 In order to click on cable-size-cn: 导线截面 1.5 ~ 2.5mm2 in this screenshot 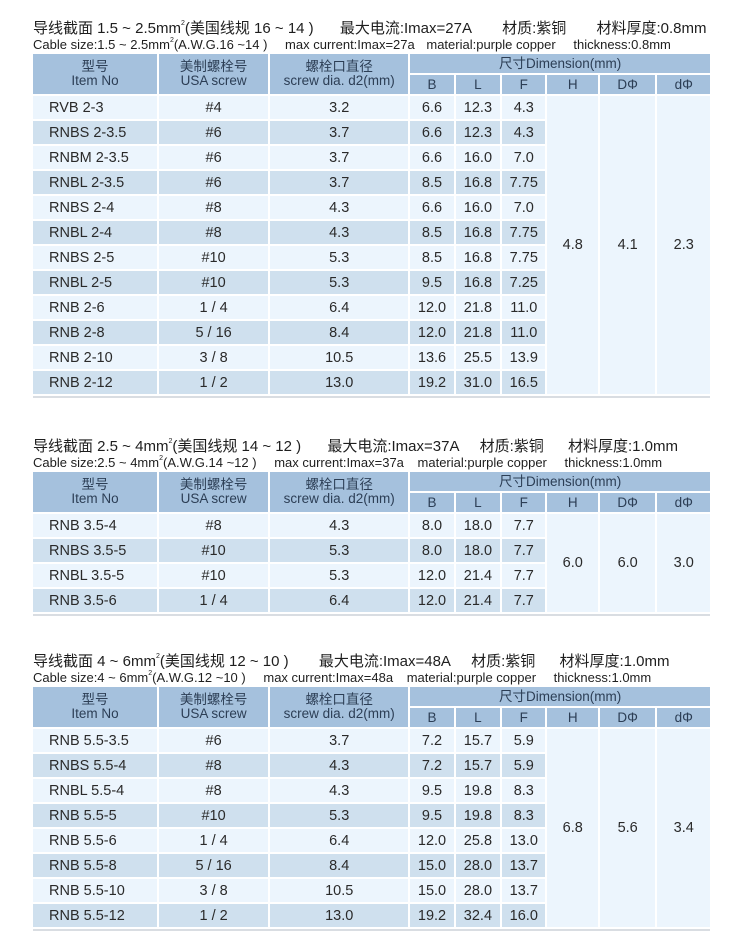, I will do `click(109, 28)`.